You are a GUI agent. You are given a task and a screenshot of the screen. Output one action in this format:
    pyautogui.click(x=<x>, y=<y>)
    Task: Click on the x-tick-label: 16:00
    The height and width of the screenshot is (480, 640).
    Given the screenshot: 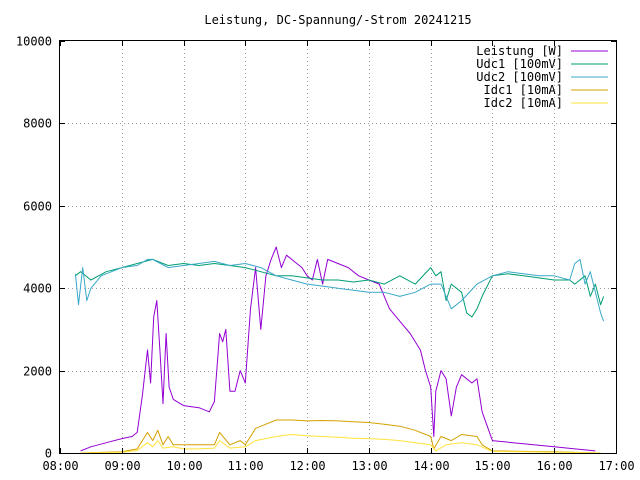 What is the action you would take?
    pyautogui.click(x=554, y=466)
    